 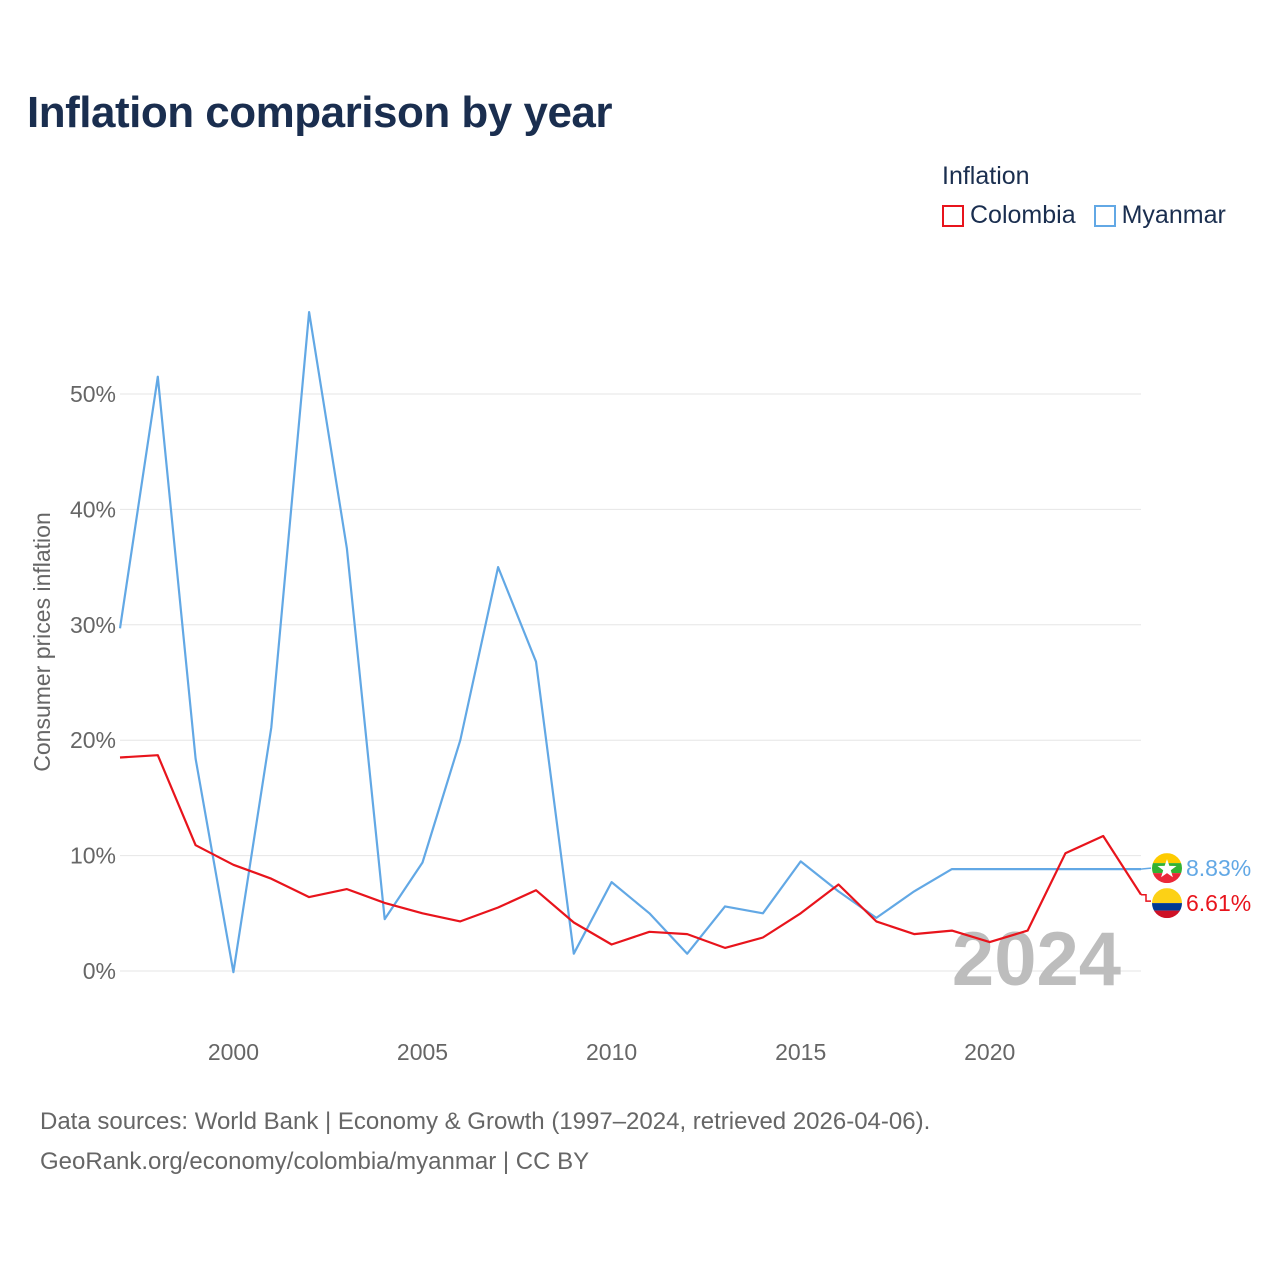 What do you see at coordinates (630, 852) in the screenshot?
I see `series-line-colombia` at bounding box center [630, 852].